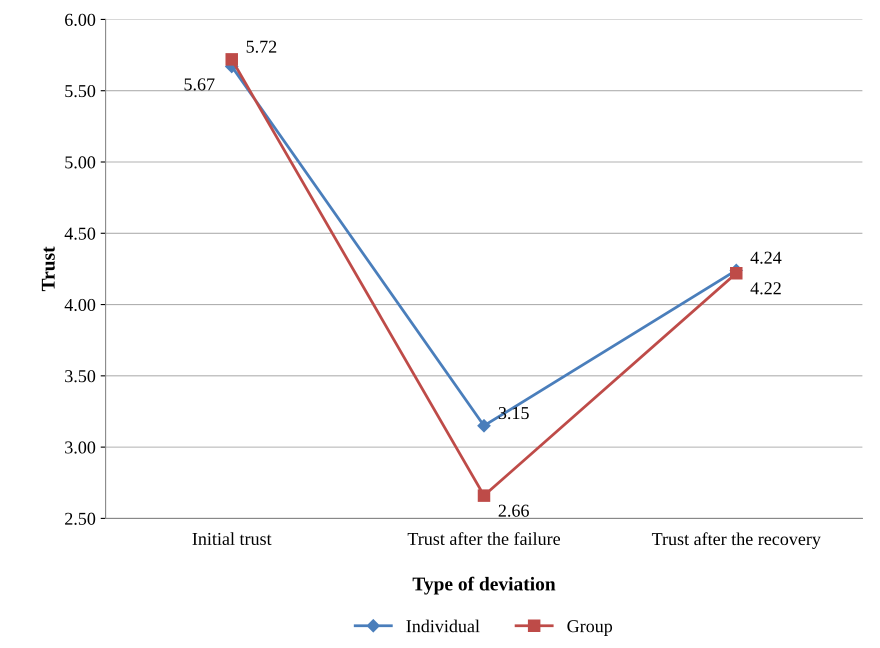 The width and height of the screenshot is (880, 648). Describe the element at coordinates (80, 447) in the screenshot. I see `y-tick-label: 3.00` at that location.